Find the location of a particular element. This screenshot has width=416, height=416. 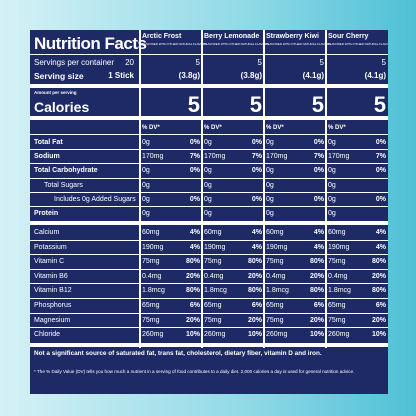

servings-label: Servings per container is located at coordinates (74, 62).